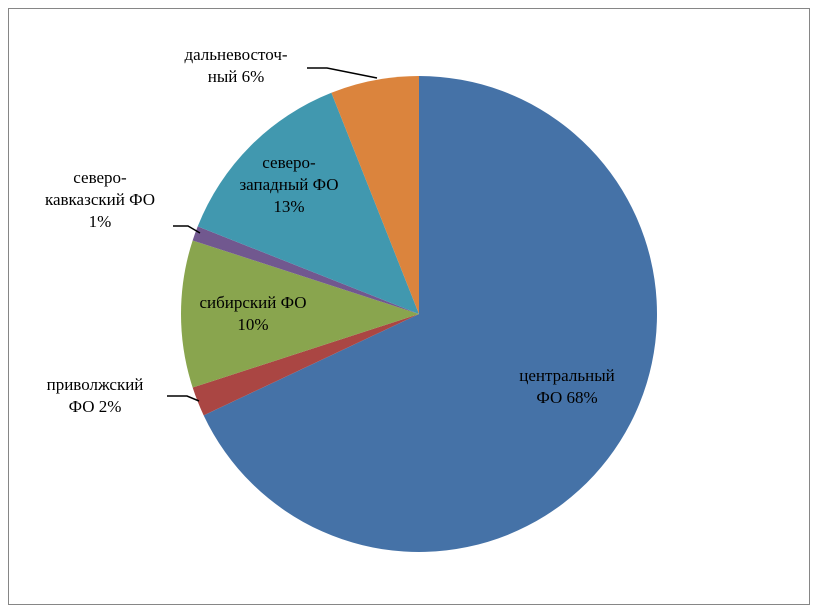 This screenshot has height=614, width=820. What do you see at coordinates (252, 313) in the screenshot?
I see `slice-label: сибирский ФО 10%` at bounding box center [252, 313].